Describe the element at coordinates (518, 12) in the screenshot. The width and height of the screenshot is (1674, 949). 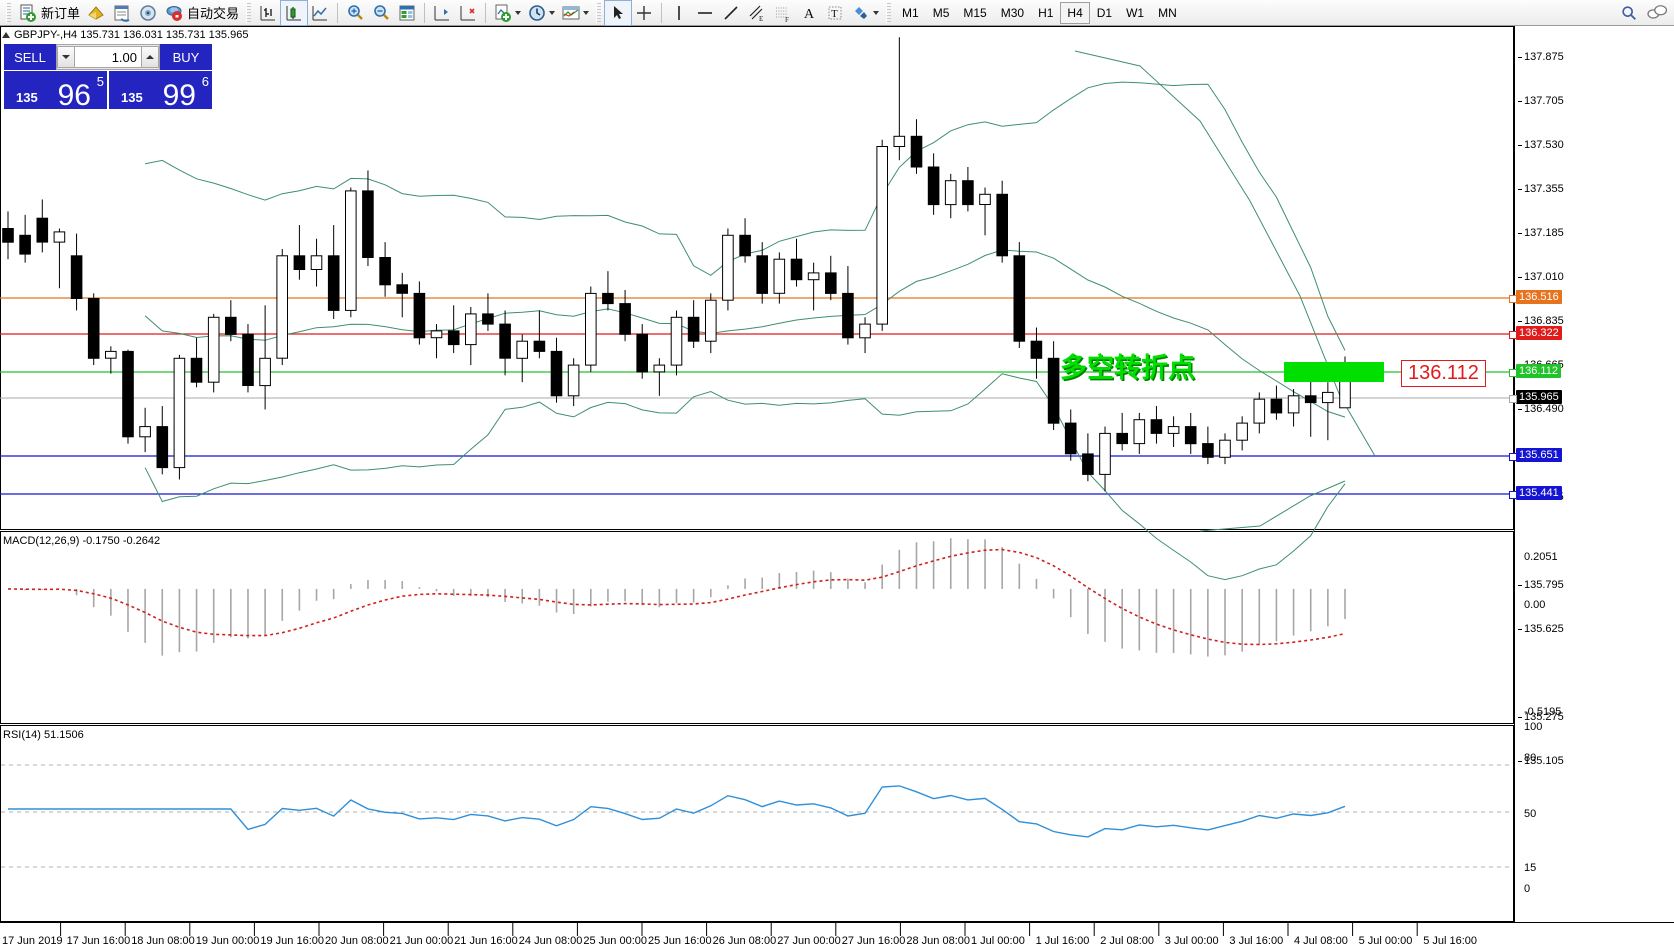
I see `add-indicator-caret-icon` at that location.